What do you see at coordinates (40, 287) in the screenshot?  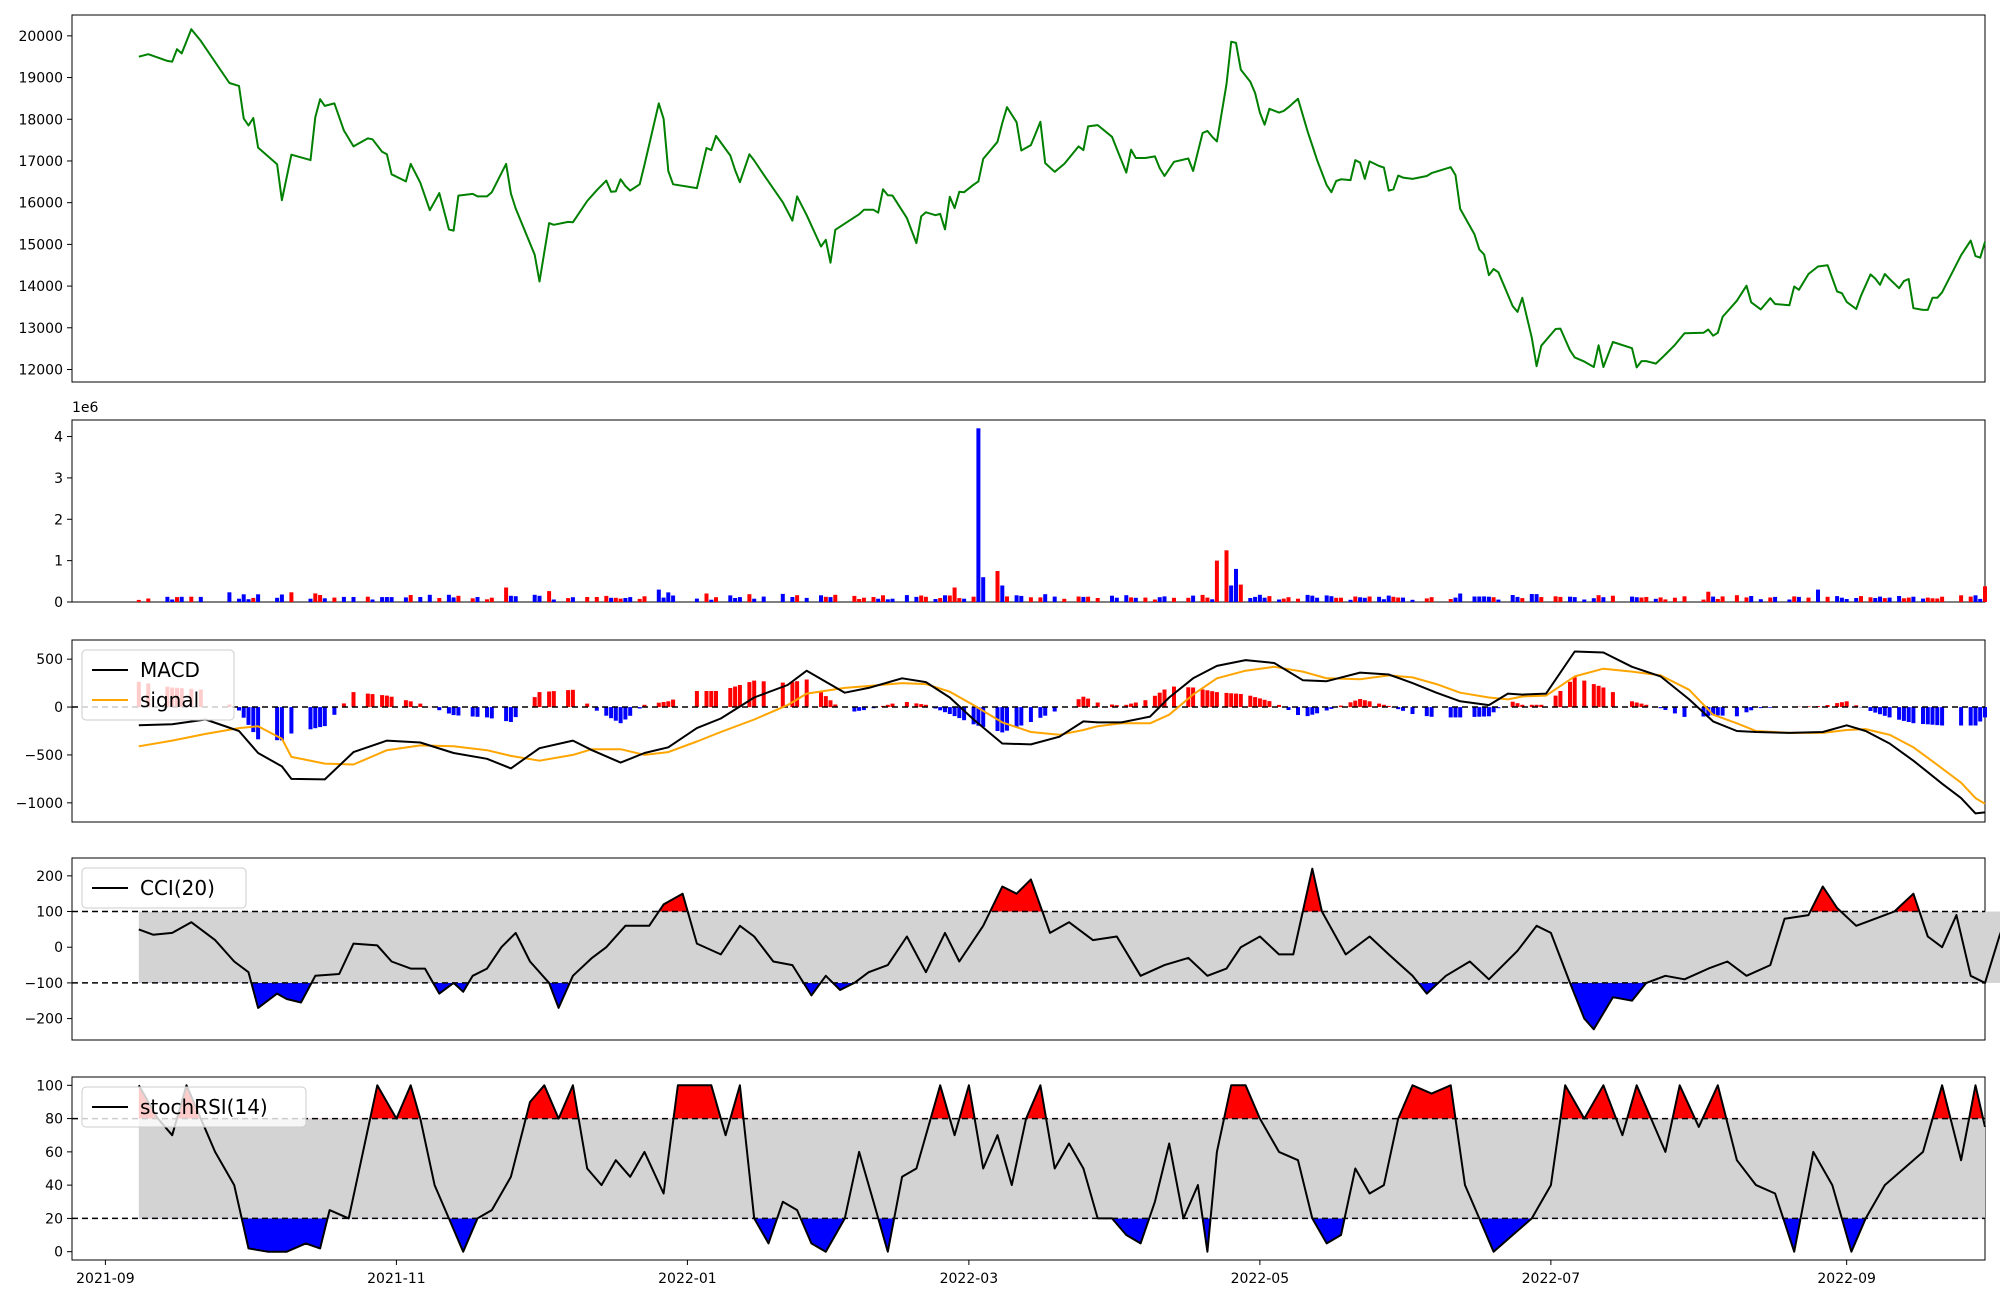 I see `panel-0-ytick-label: 14000` at bounding box center [40, 287].